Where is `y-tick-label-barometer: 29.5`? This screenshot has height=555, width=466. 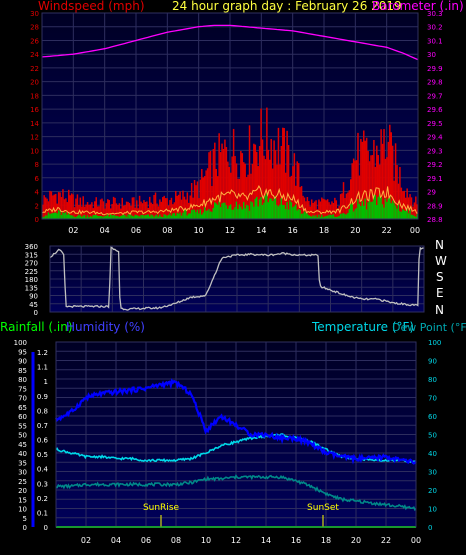
y-tick-label-barometer: 29.5 is located at coordinates (435, 124).